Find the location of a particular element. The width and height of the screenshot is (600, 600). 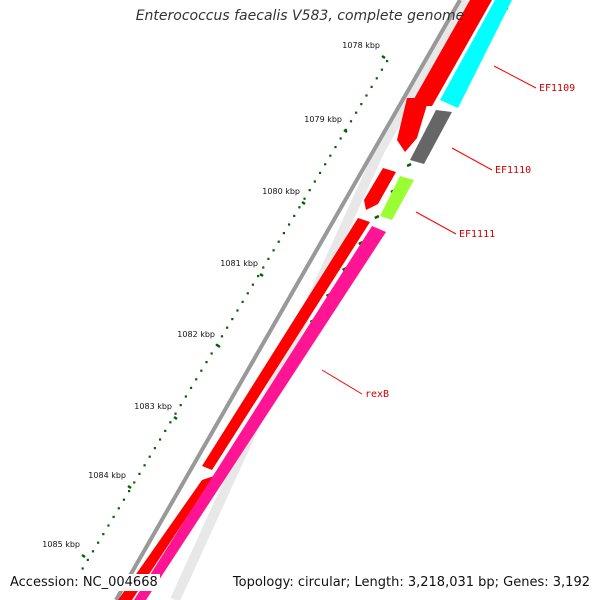

scale-label: 1085 kbp is located at coordinates (61, 544).